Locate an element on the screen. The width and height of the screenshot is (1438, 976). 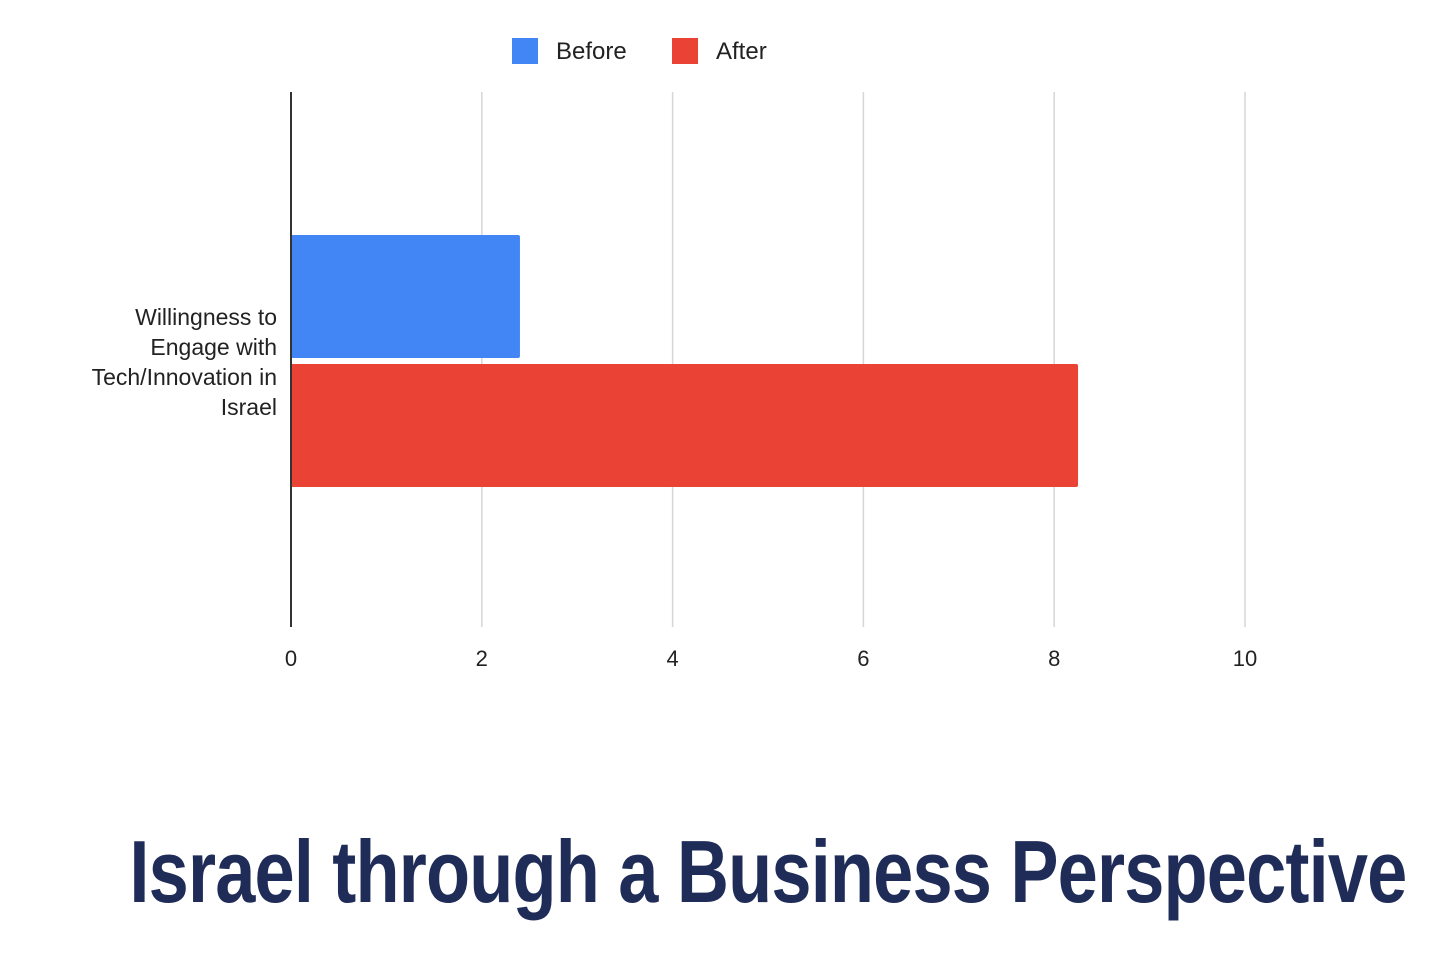
category-label-line: Willingness to is located at coordinates (206, 317).